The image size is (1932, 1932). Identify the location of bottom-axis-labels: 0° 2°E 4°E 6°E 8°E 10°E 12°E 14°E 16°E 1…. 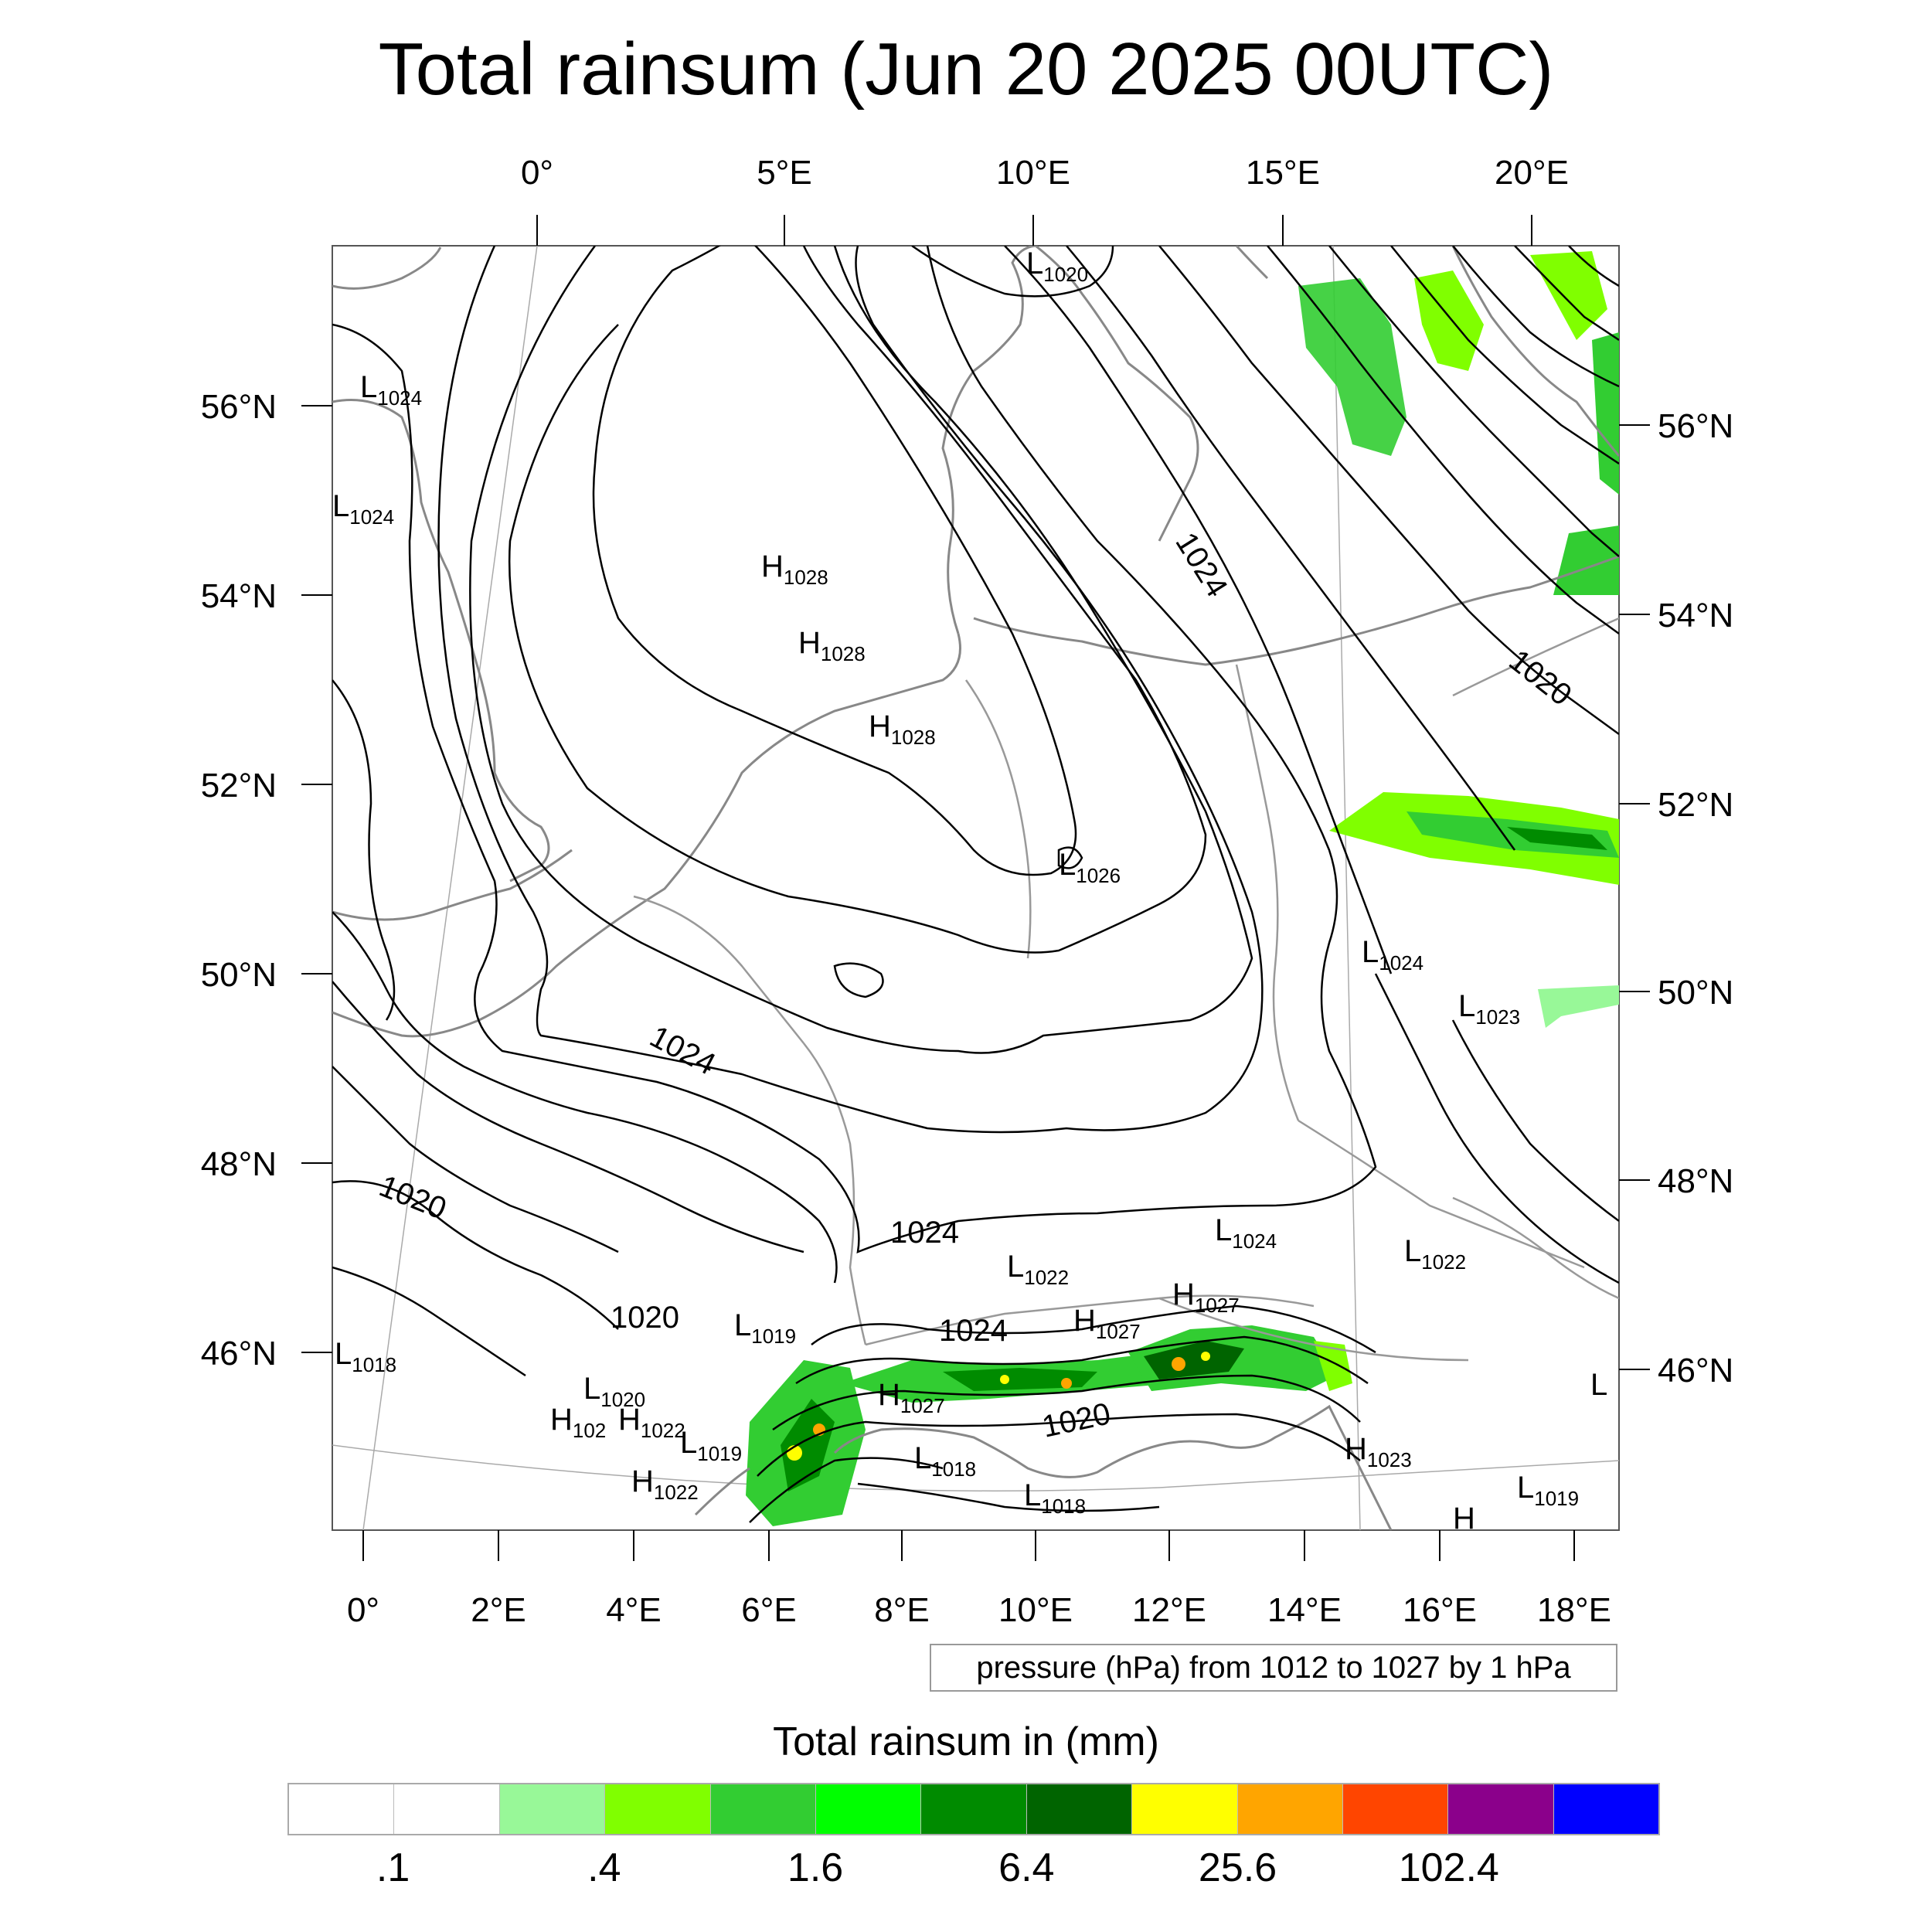
(979, 1610).